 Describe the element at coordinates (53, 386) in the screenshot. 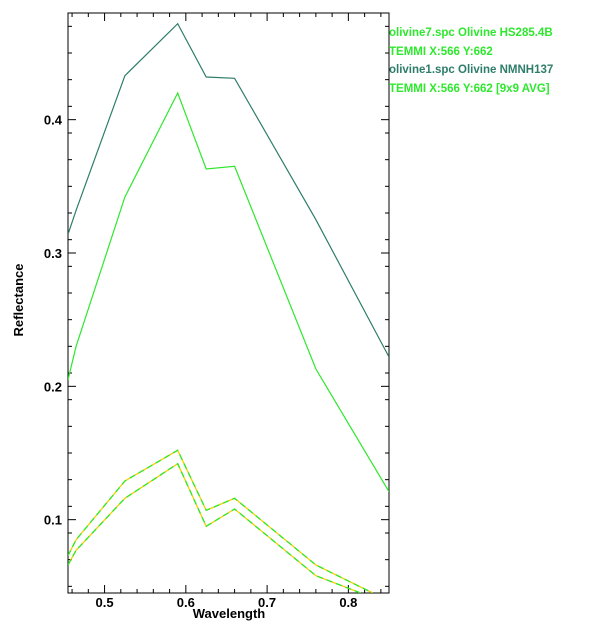

I see `y-tick-label: 0.2` at that location.